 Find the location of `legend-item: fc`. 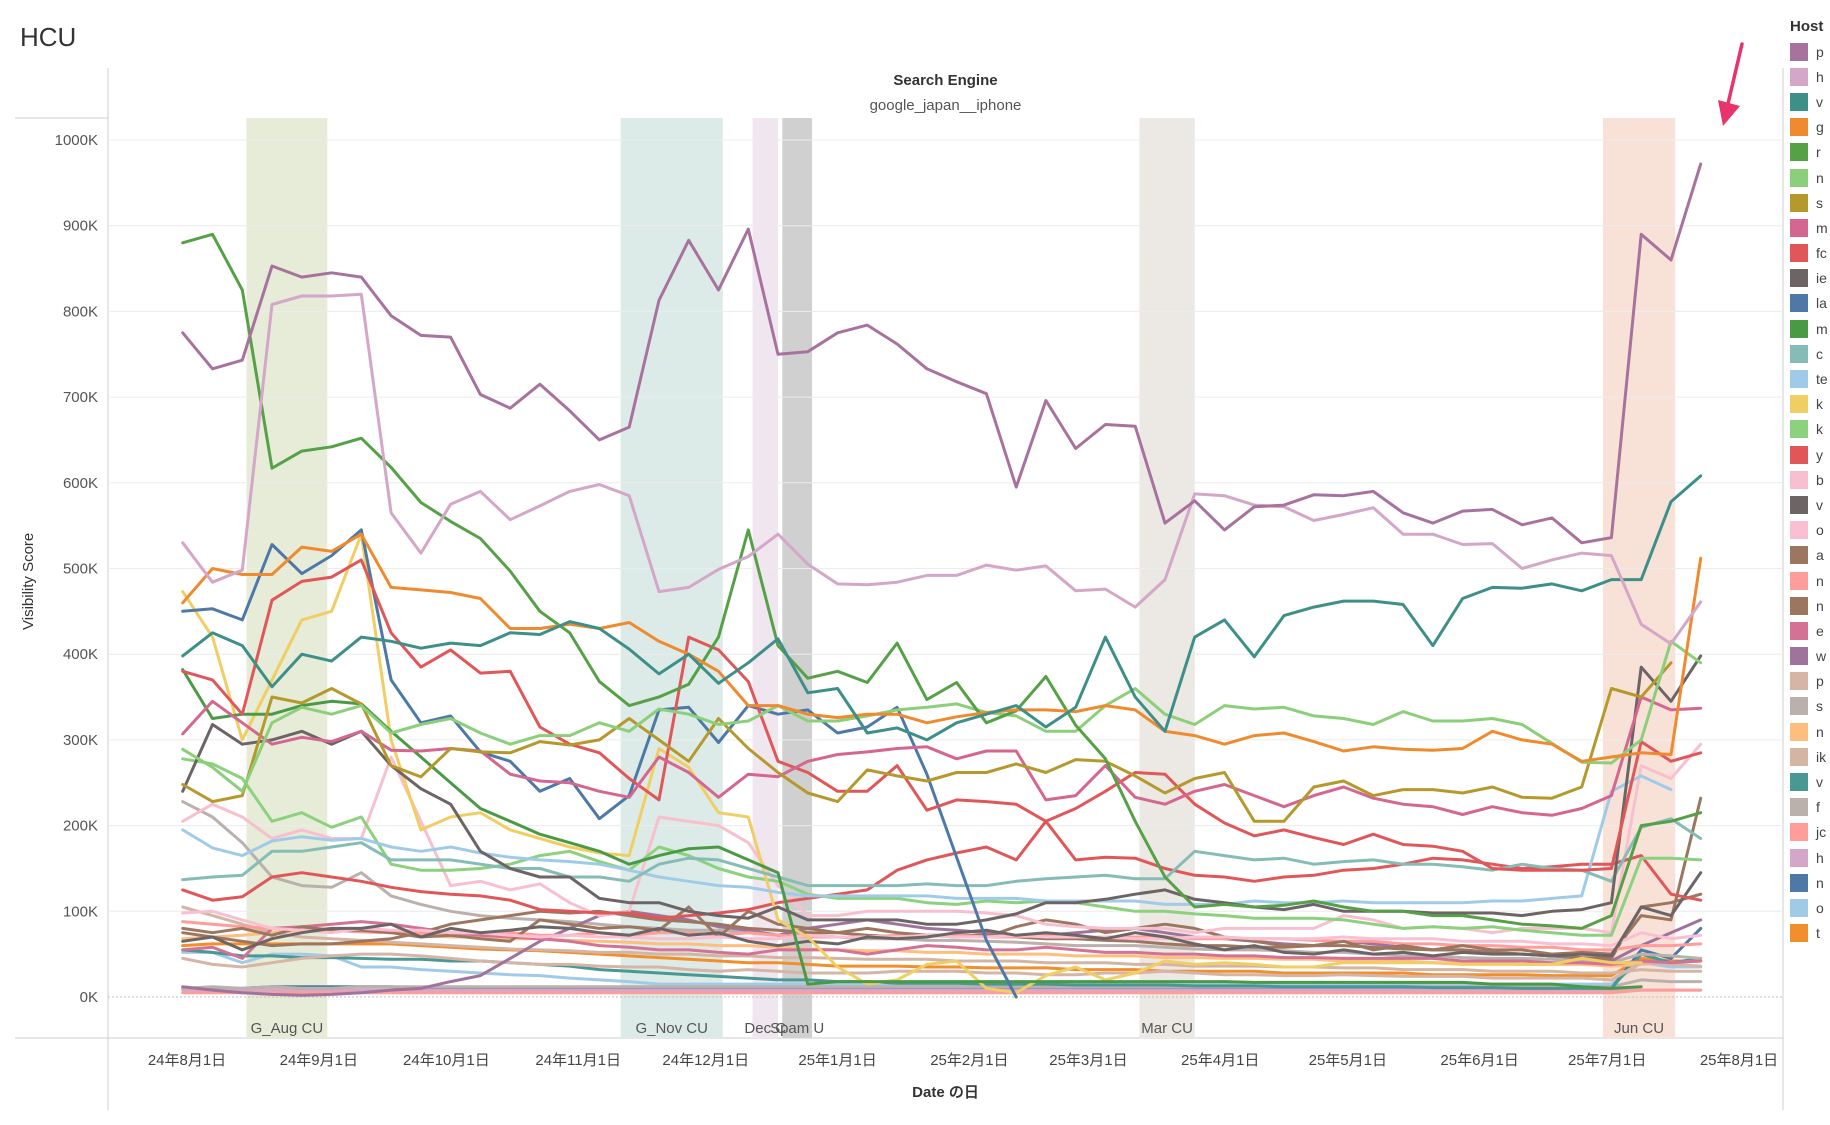

legend-item: fc is located at coordinates (1810, 253).